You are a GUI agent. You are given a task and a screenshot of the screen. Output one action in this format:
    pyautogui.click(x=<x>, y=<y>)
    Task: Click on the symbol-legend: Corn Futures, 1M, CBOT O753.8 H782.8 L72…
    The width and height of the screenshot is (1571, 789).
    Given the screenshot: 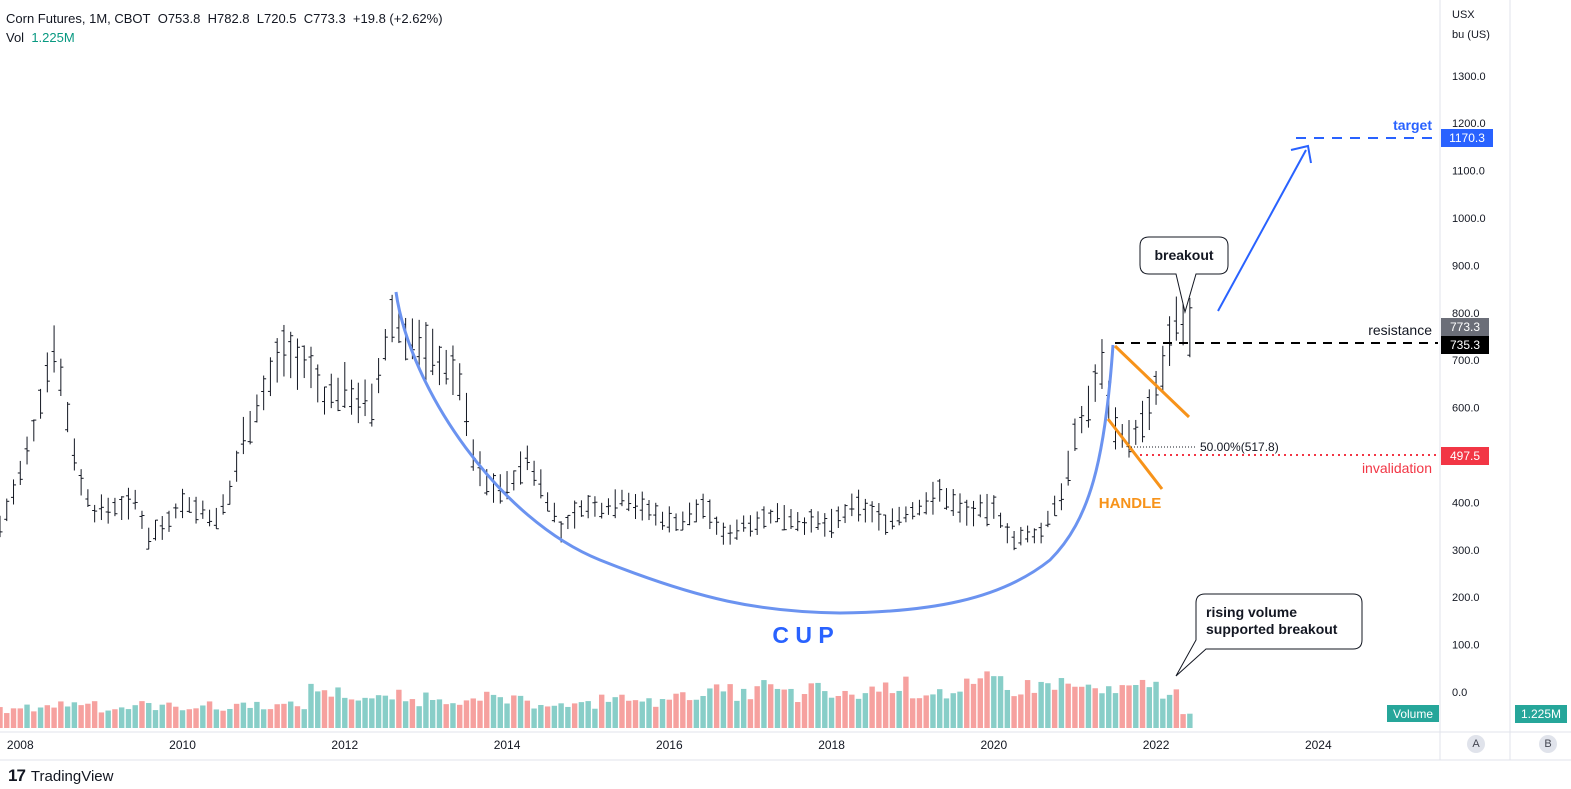 What is the action you would take?
    pyautogui.click(x=224, y=28)
    